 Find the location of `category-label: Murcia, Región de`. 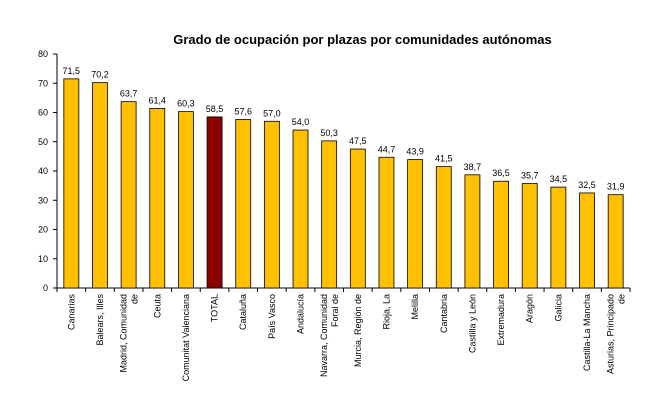

category-label: Murcia, Región de is located at coordinates (358, 330).